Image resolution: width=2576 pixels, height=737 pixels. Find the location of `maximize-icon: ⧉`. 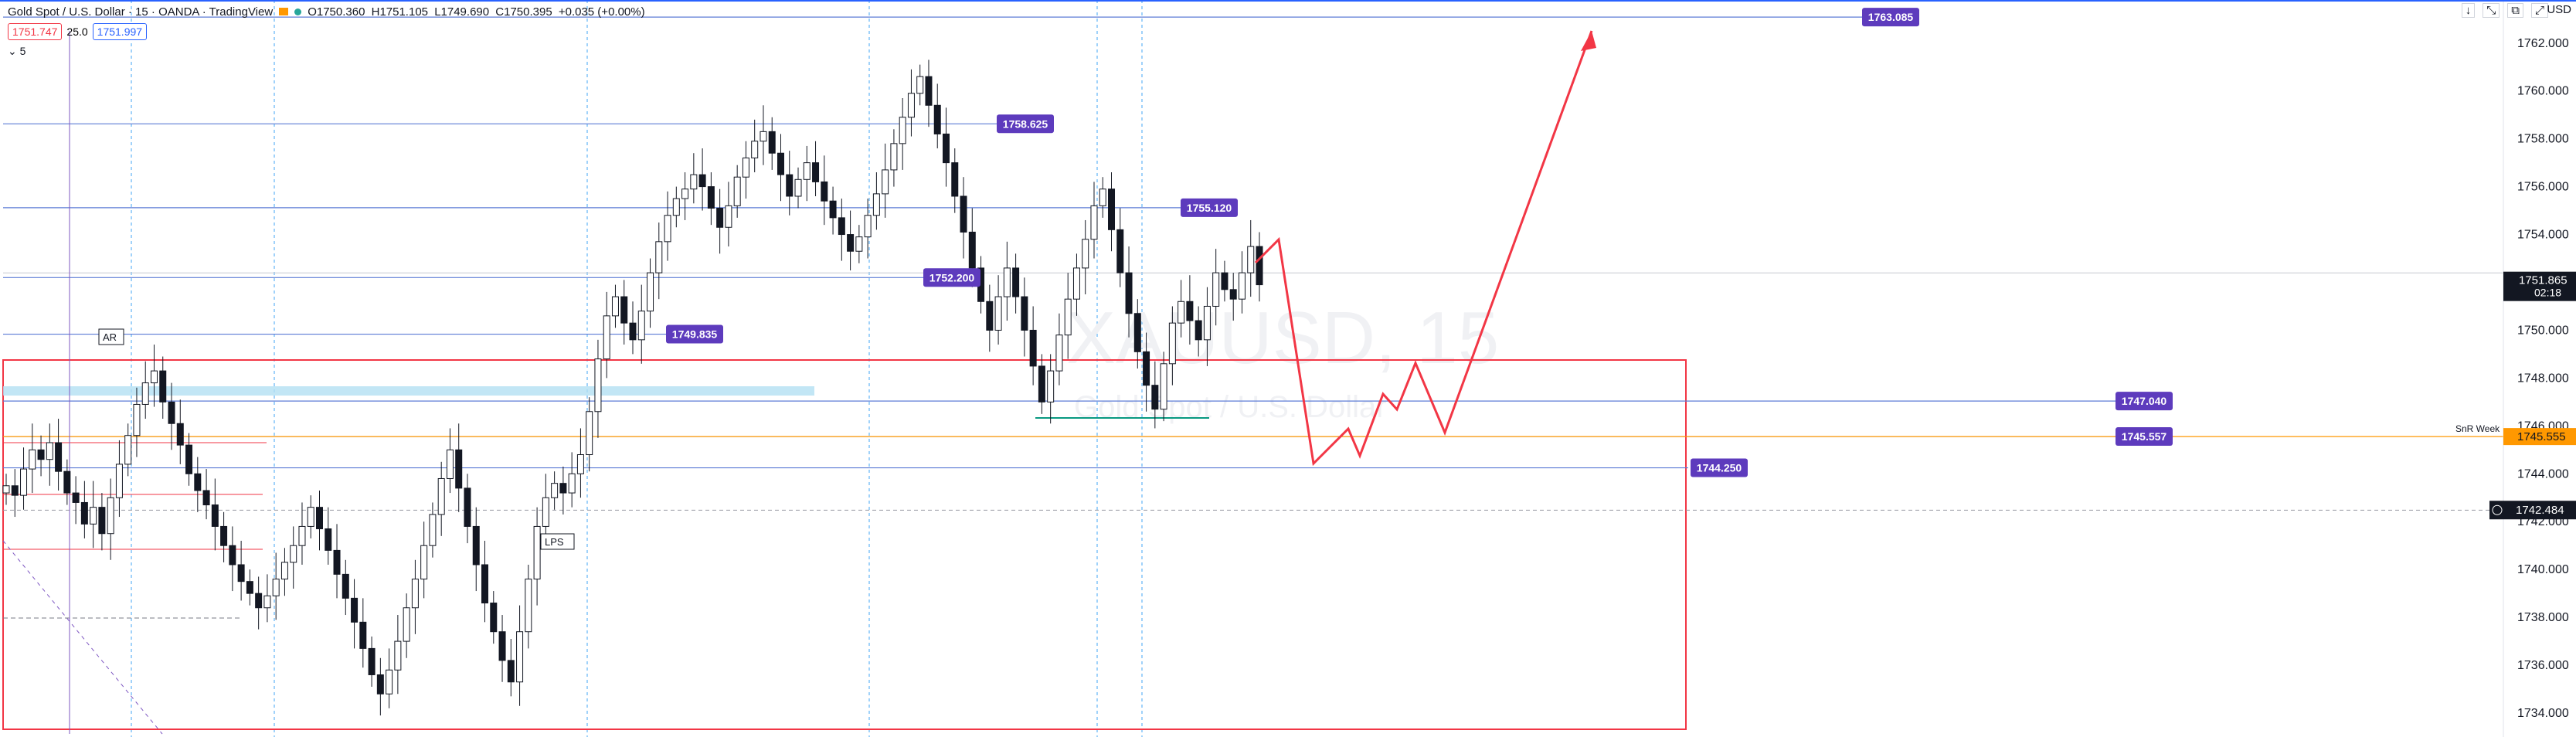

maximize-icon: ⧉ is located at coordinates (2515, 10).